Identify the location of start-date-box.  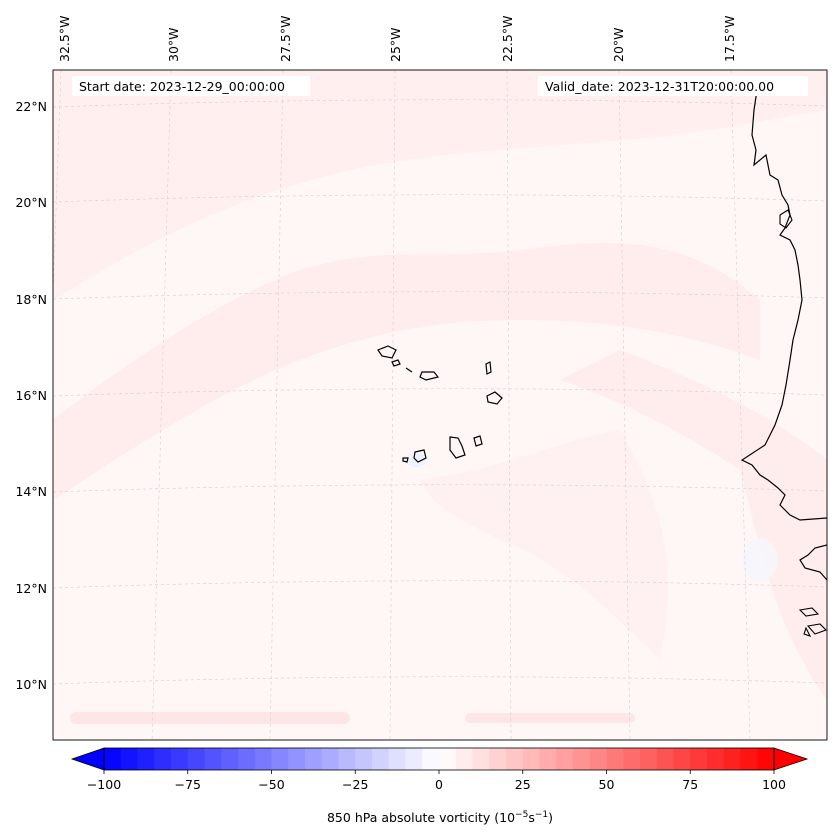
(191, 86).